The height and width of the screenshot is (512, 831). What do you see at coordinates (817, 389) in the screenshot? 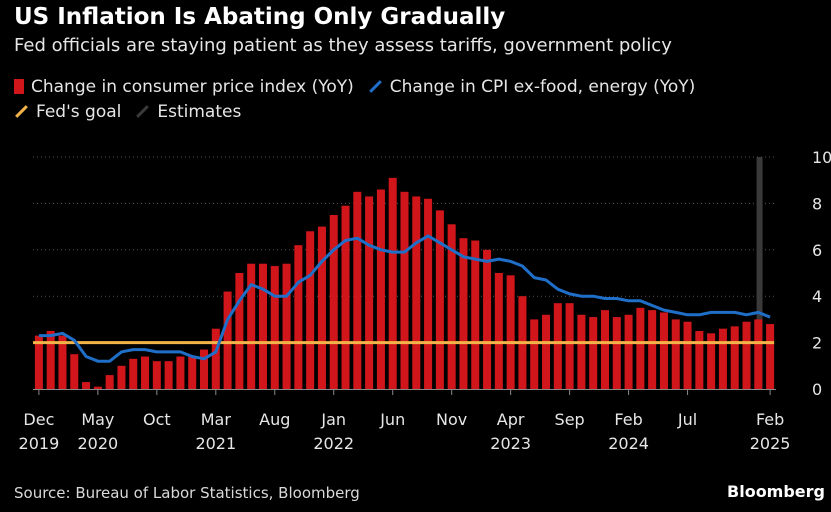
I see `y-tick-label-0: 0` at bounding box center [817, 389].